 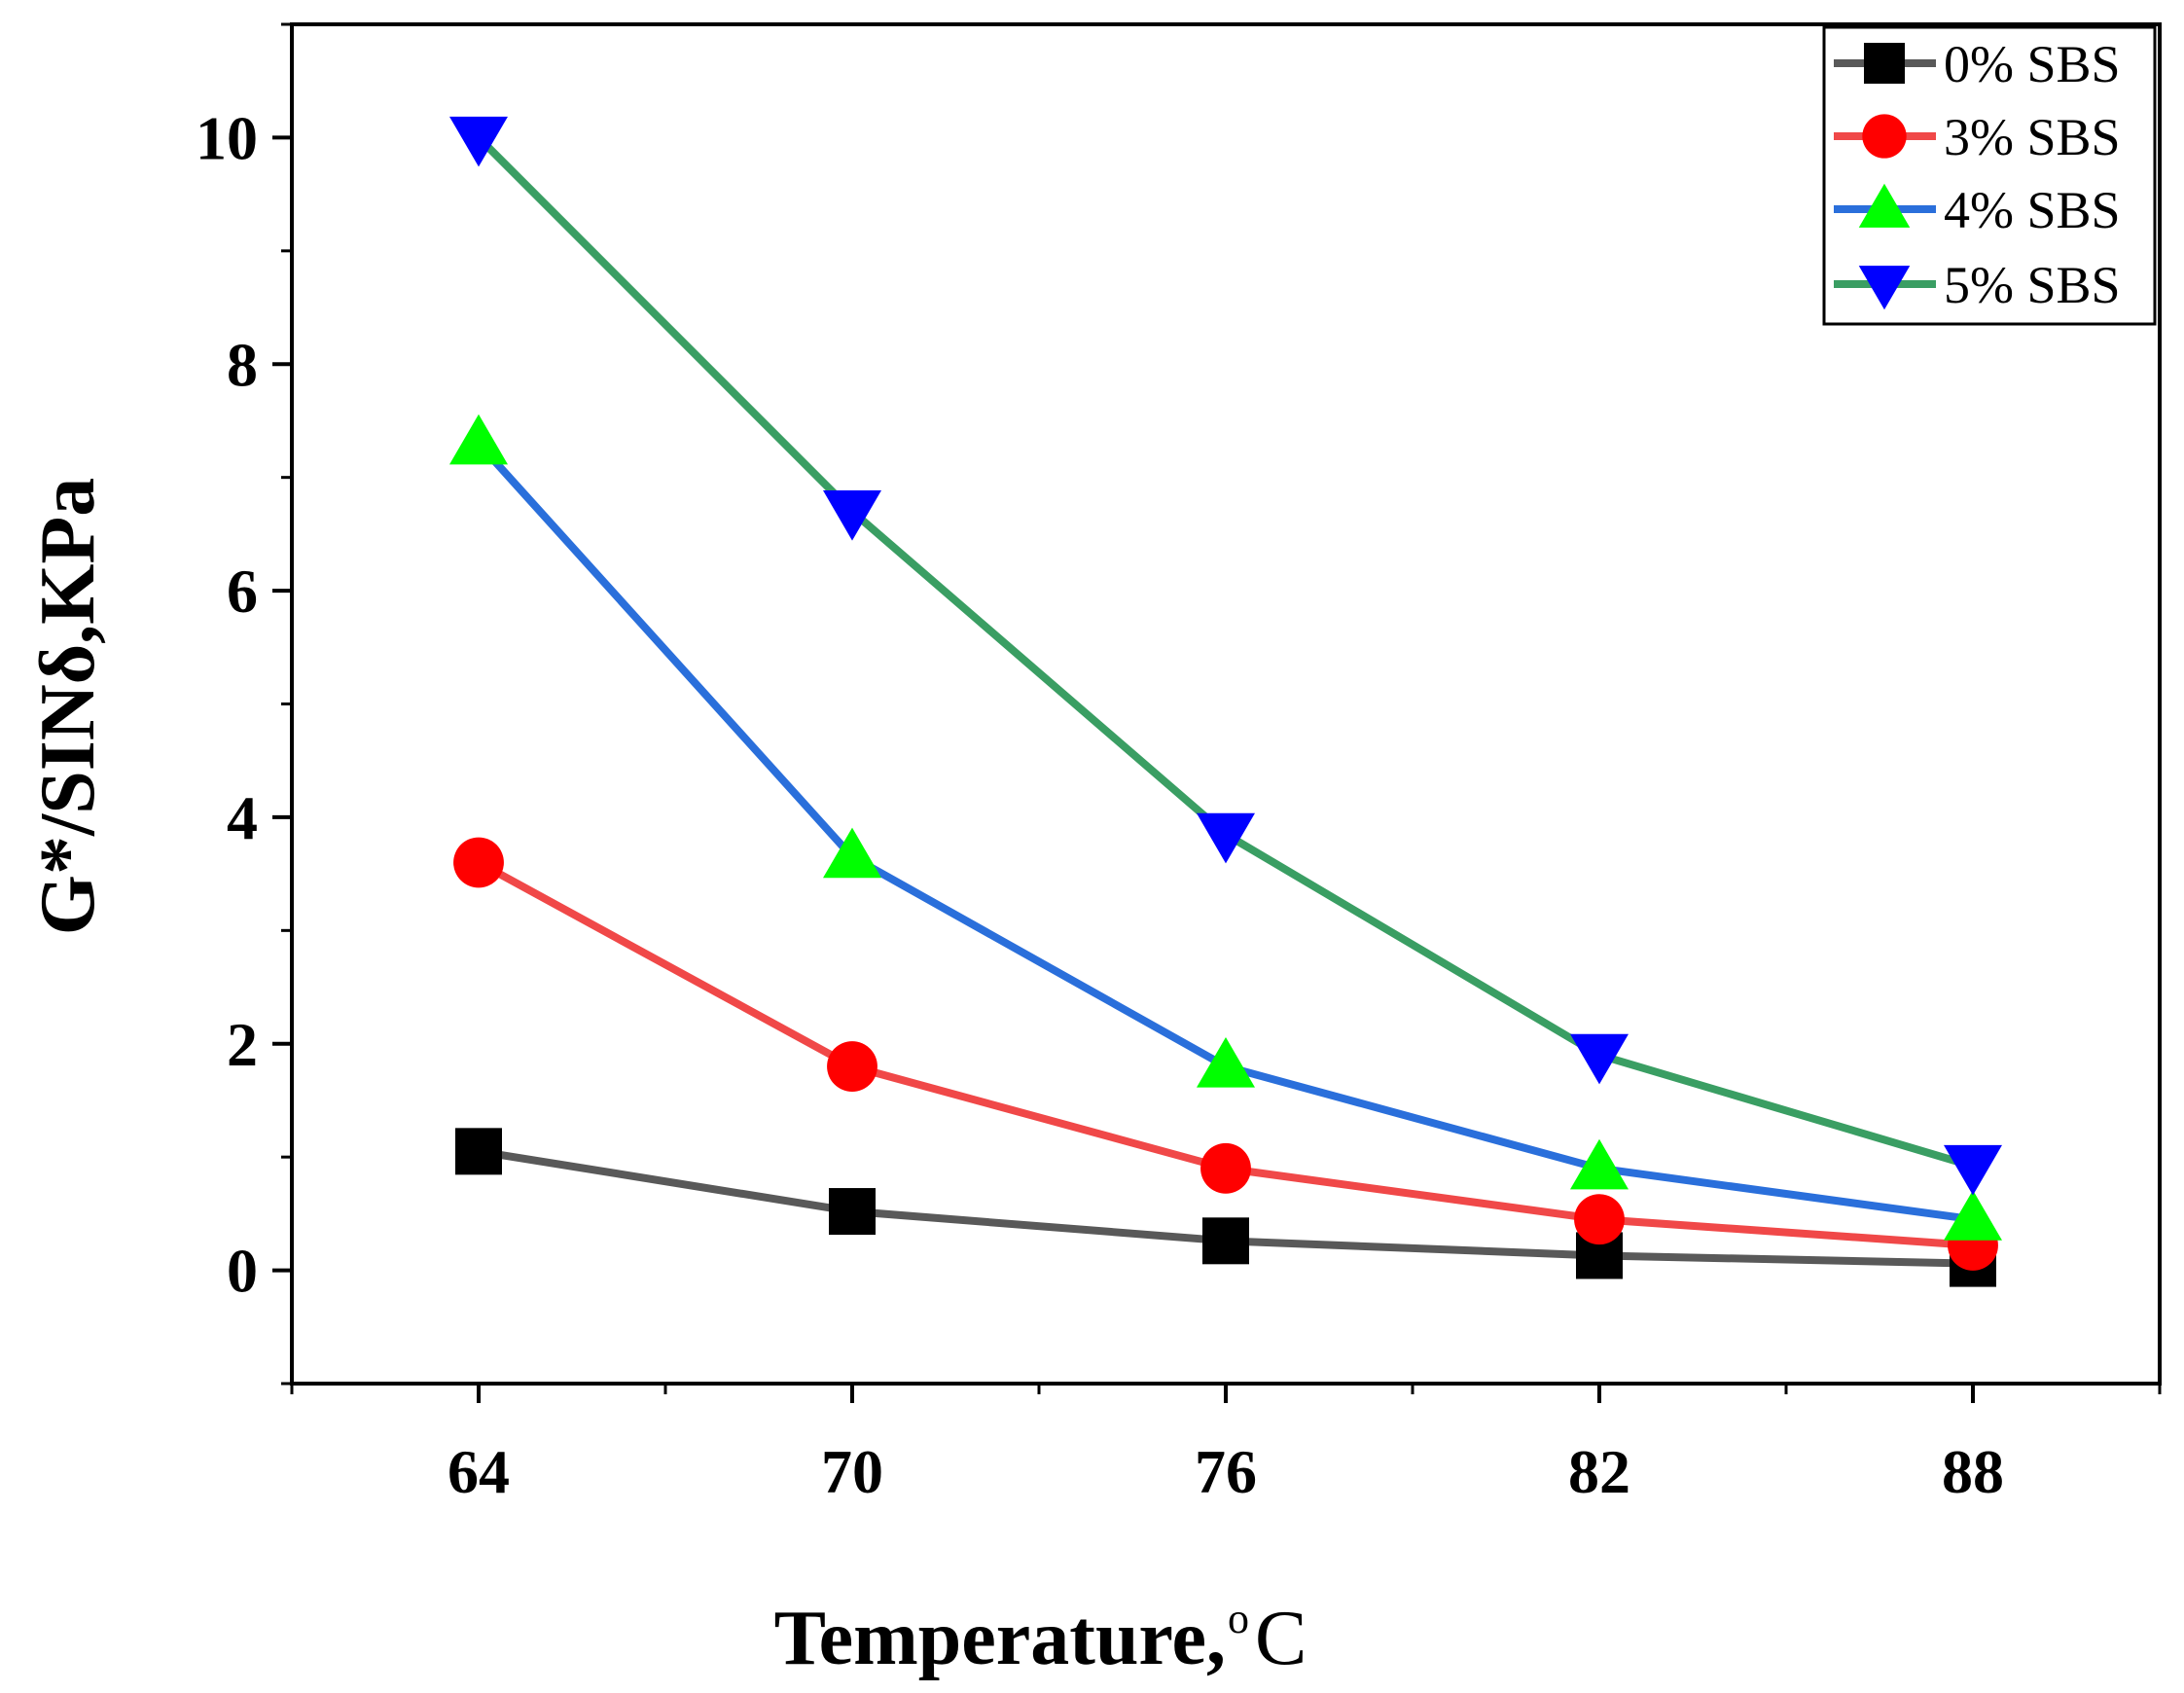 I want to click on y-axis-title: G*/SINδ,KPa, so click(x=68, y=706).